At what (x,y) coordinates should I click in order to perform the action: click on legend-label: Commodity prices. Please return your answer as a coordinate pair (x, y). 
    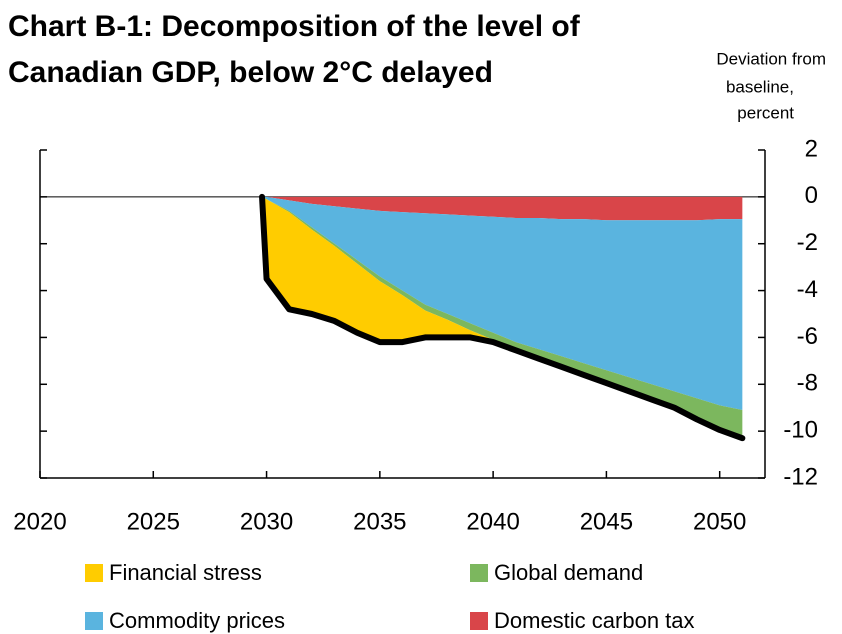
    Looking at the image, I should click on (197, 620).